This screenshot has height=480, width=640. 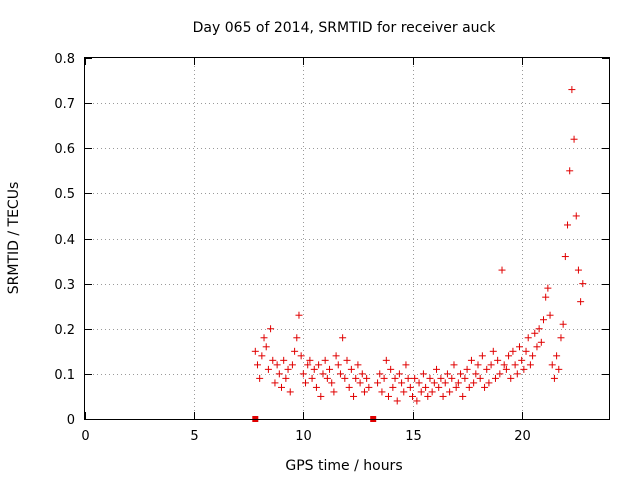 What do you see at coordinates (522, 436) in the screenshot?
I see `x-tick-label: 20` at bounding box center [522, 436].